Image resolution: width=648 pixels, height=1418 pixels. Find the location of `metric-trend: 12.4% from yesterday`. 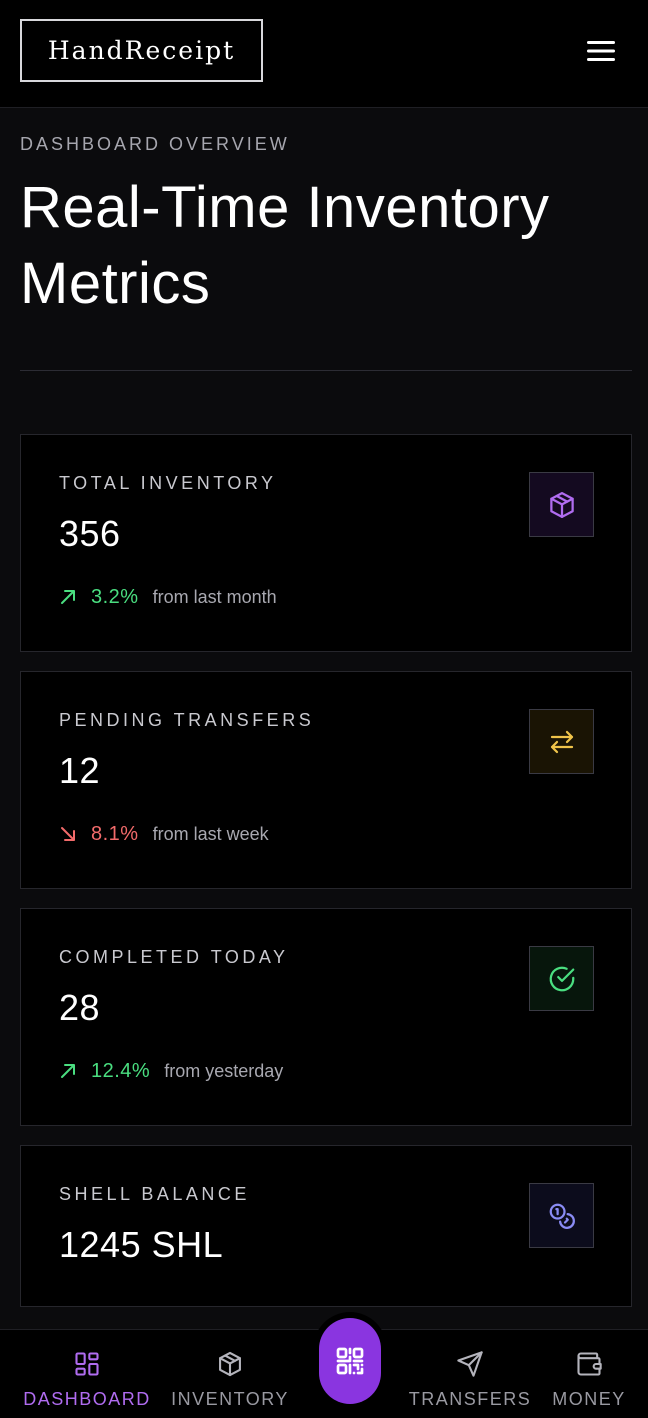

metric-trend: 12.4% from yesterday is located at coordinates (171, 1071).